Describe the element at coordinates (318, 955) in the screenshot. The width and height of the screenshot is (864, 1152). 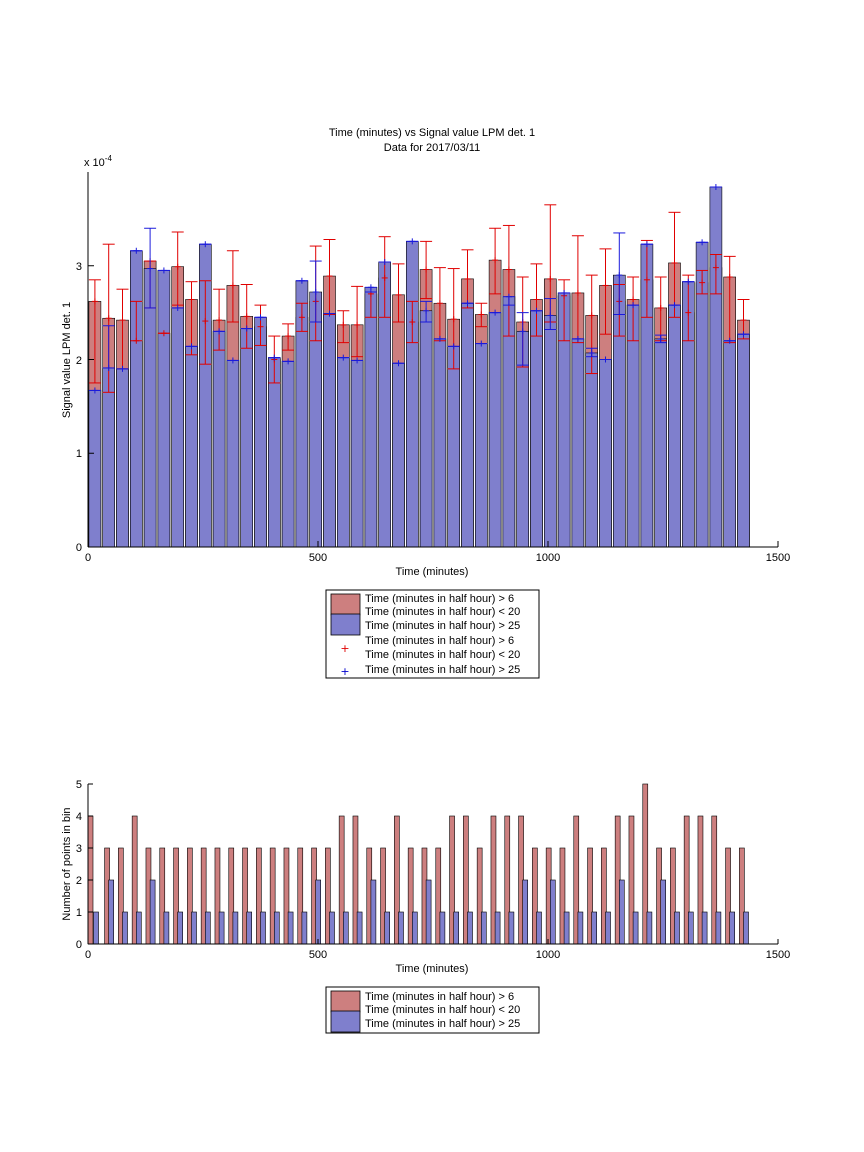
I see `bottom-x-tick-label: 500` at that location.